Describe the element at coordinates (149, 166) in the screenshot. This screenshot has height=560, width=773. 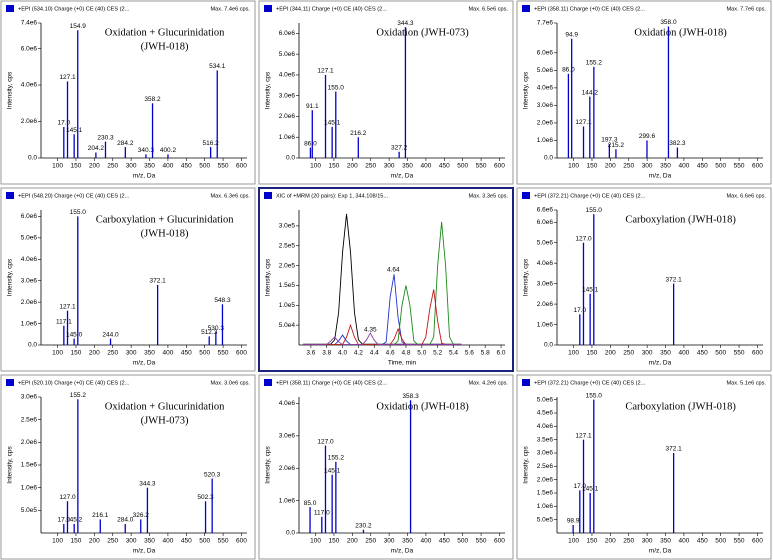
I see `x-tick-label: 350` at that location.